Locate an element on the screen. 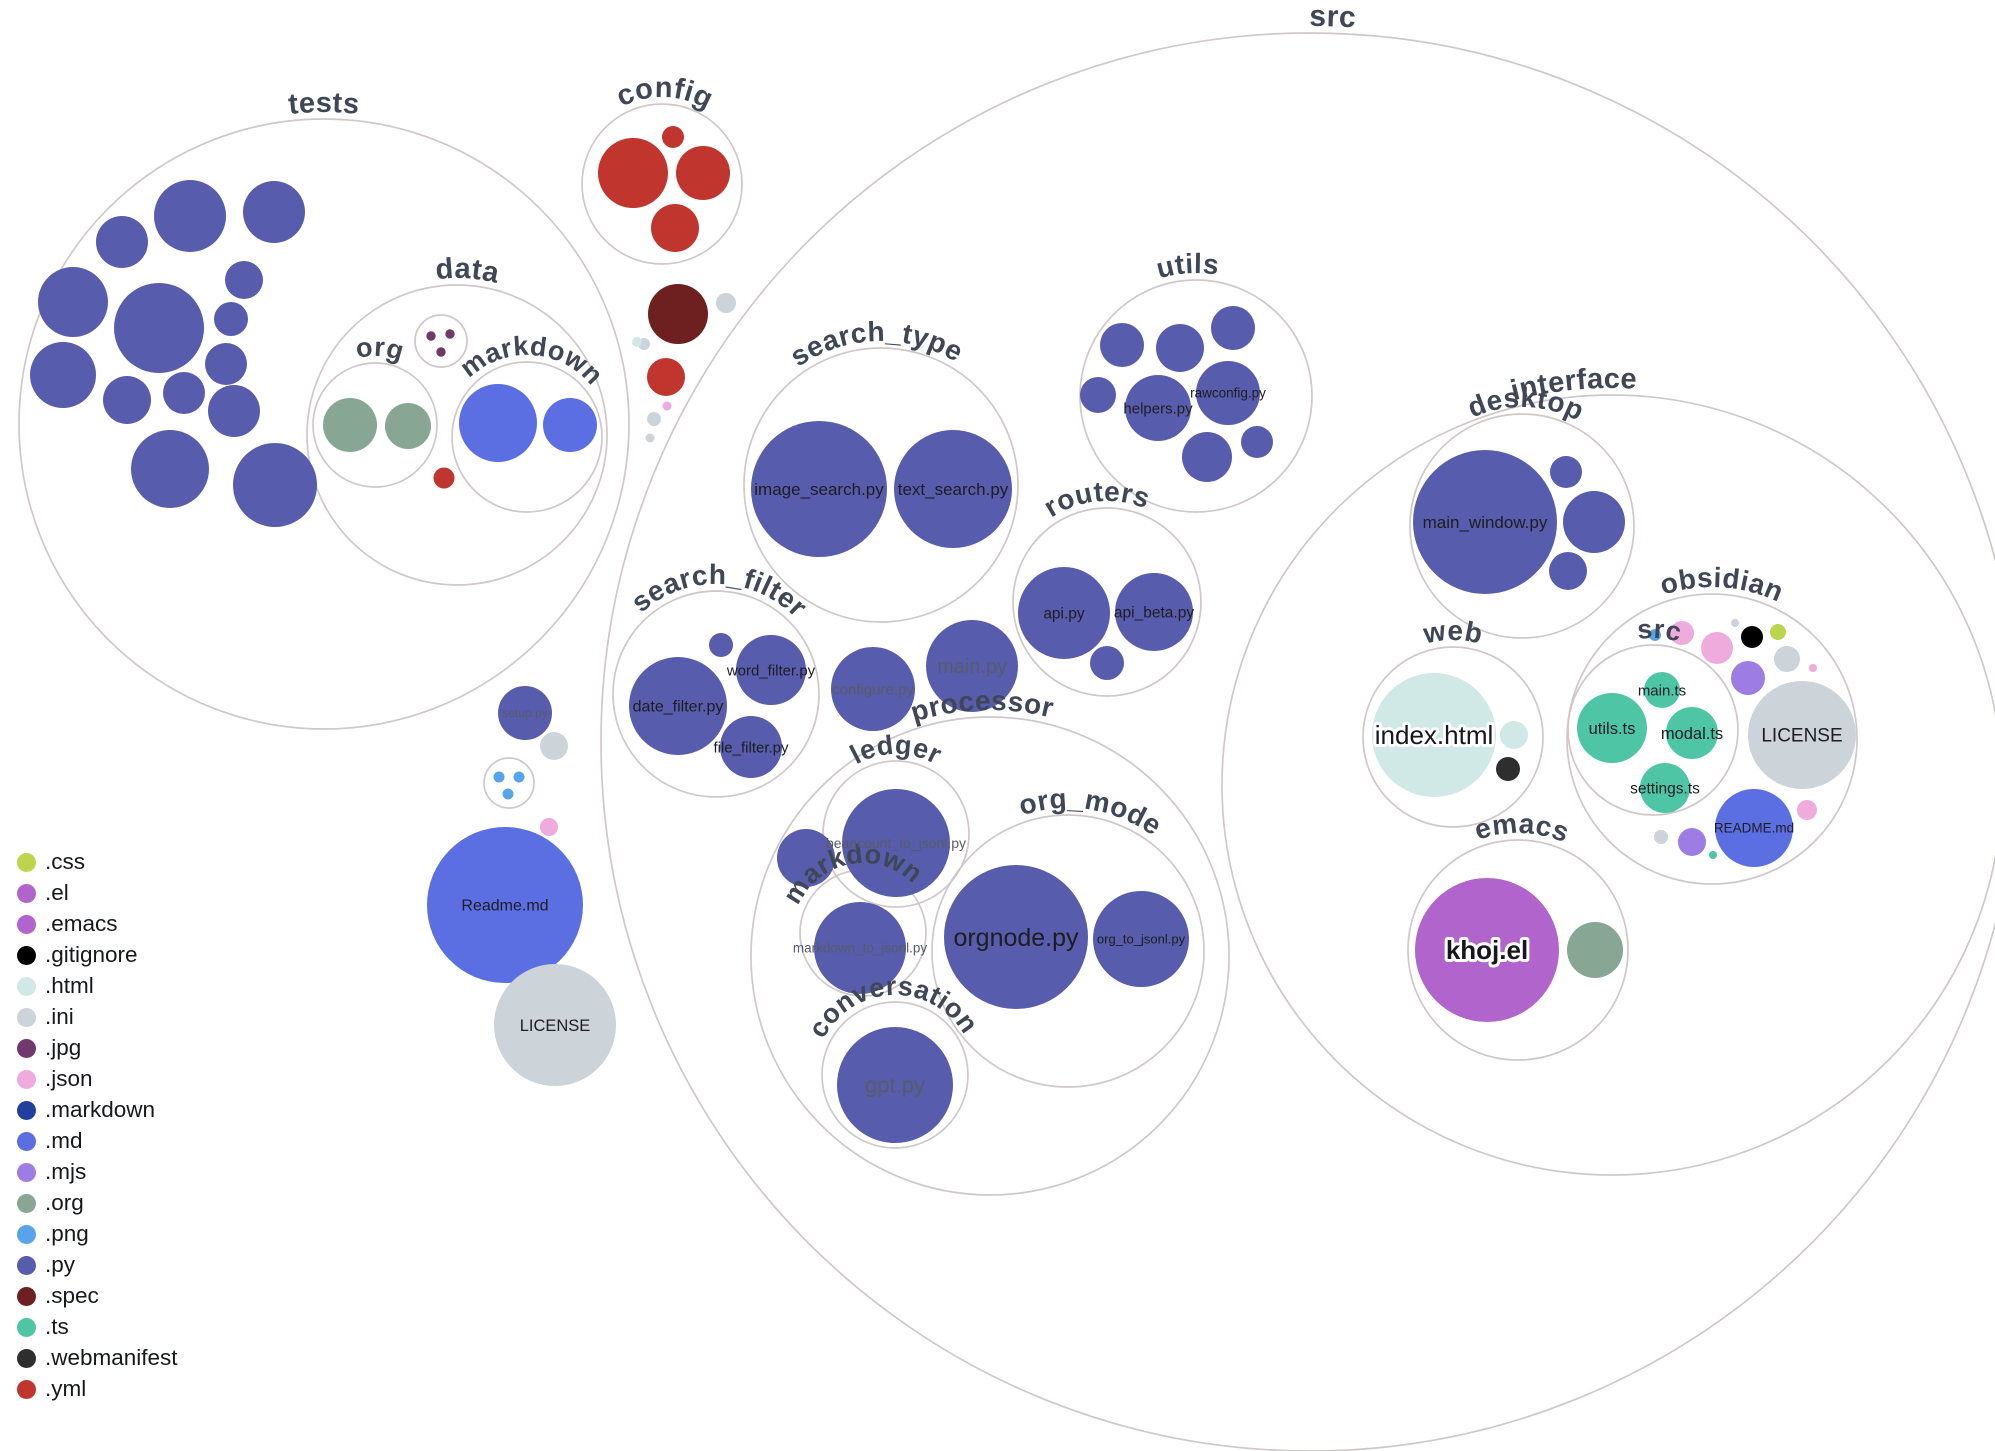 Image resolution: width=1995 pixels, height=1451 pixels. file-label-main_window.py: main_window.py is located at coordinates (1485, 522).